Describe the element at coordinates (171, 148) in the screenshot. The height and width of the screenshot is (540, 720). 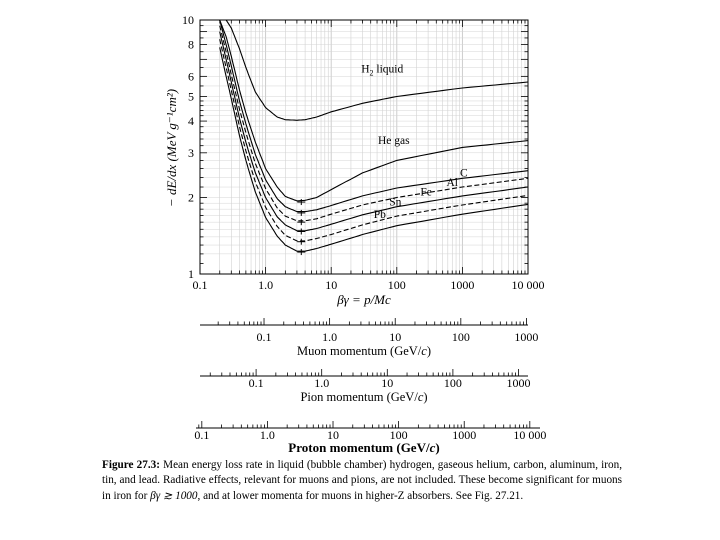
I see `y-axis-label: − dE/dx (MeV g⁻¹cm²)` at that location.